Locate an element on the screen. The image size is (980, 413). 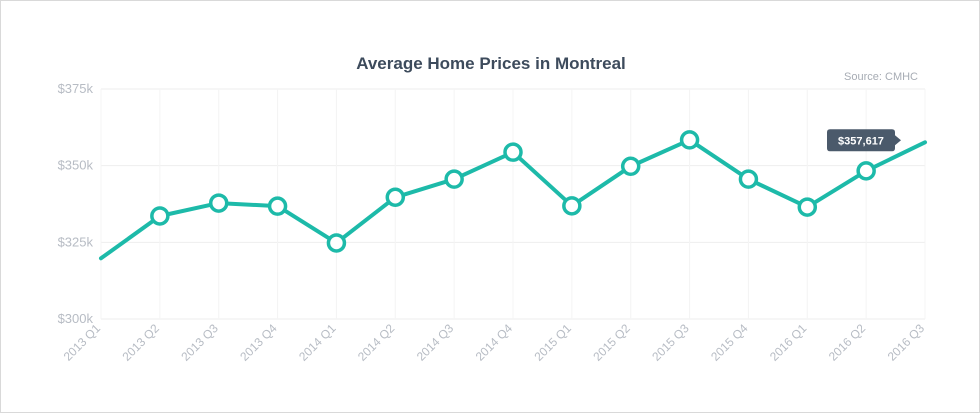
x-tick-label: 2014 Q2 is located at coordinates (376, 342).